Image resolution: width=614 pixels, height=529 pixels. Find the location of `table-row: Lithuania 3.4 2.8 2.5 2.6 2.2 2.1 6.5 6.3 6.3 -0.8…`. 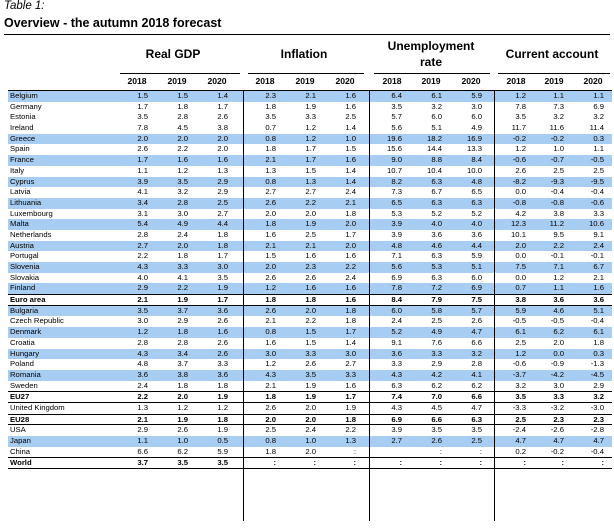

table-row: Lithuania 3.4 2.8 2.5 2.6 2.2 2.1 6.5 6.3 6.3 -0.8… is located at coordinates (310, 203).